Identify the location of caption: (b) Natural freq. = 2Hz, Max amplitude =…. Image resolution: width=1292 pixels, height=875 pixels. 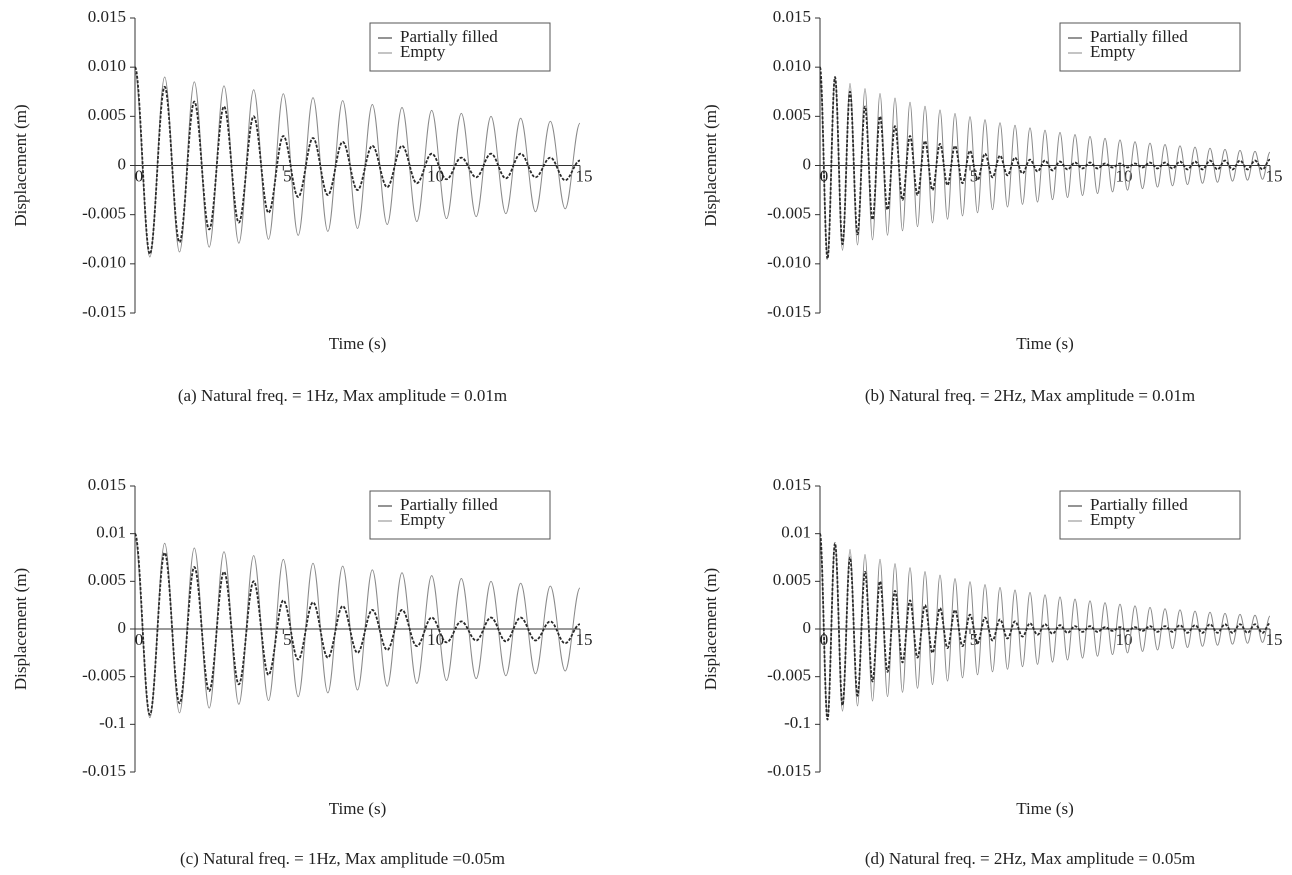
(1030, 395).